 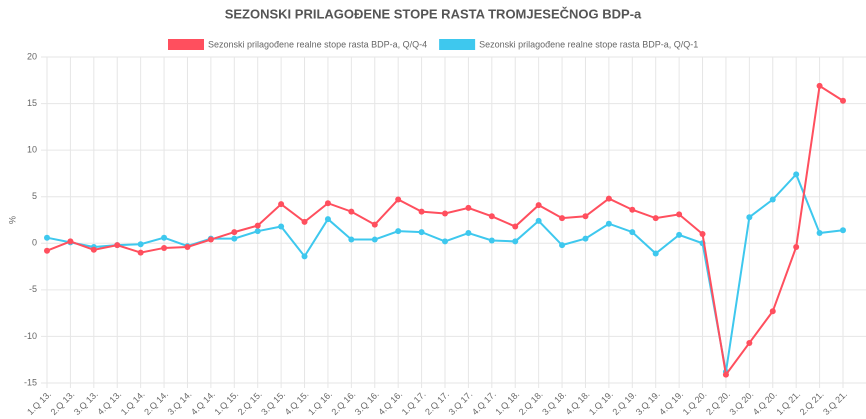 What do you see at coordinates (601, 403) in the screenshot?
I see `x-tick-label: 1.Q 19.` at bounding box center [601, 403].